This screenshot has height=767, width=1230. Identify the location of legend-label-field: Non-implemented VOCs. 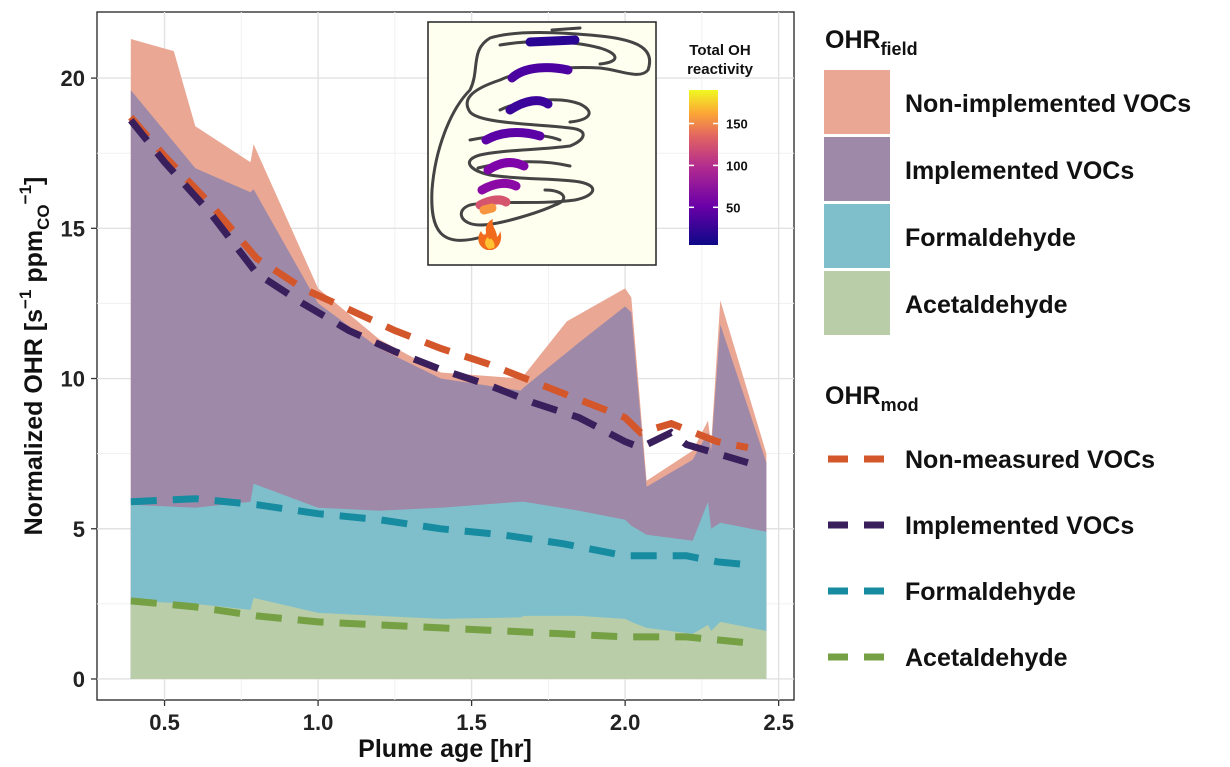
(1048, 104).